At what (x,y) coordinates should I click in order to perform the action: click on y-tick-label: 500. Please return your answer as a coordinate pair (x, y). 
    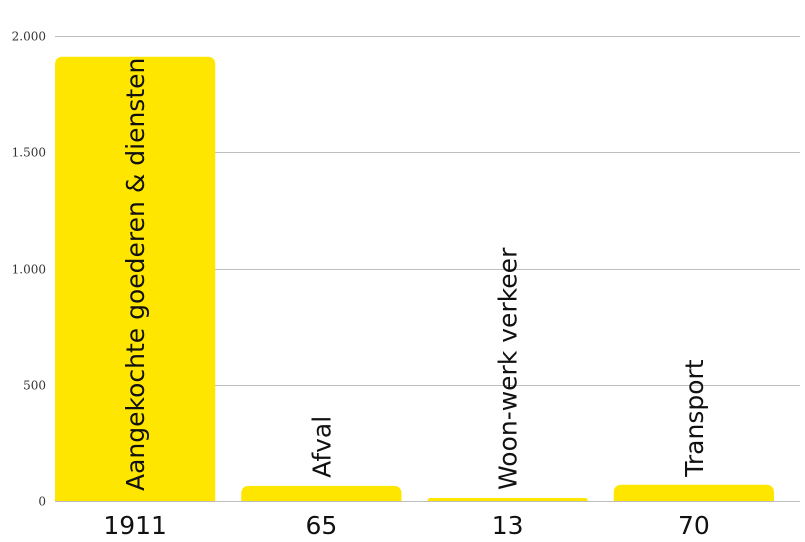
    Looking at the image, I should click on (34, 386).